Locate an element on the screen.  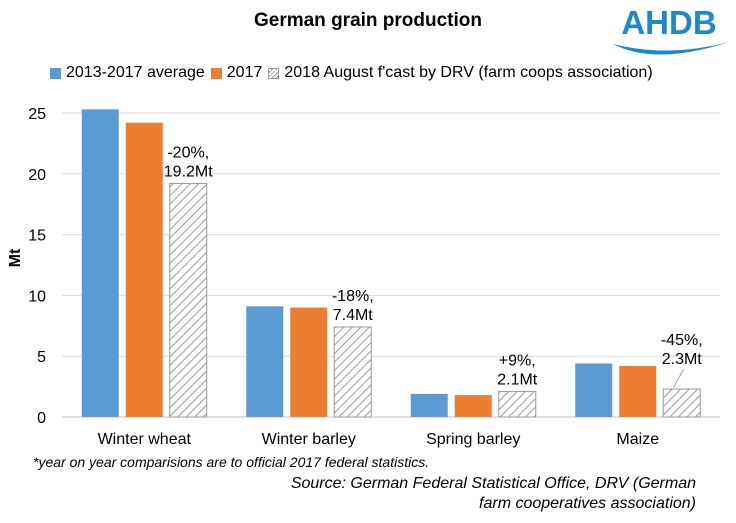
y-tick-label: 10 is located at coordinates (37, 296).